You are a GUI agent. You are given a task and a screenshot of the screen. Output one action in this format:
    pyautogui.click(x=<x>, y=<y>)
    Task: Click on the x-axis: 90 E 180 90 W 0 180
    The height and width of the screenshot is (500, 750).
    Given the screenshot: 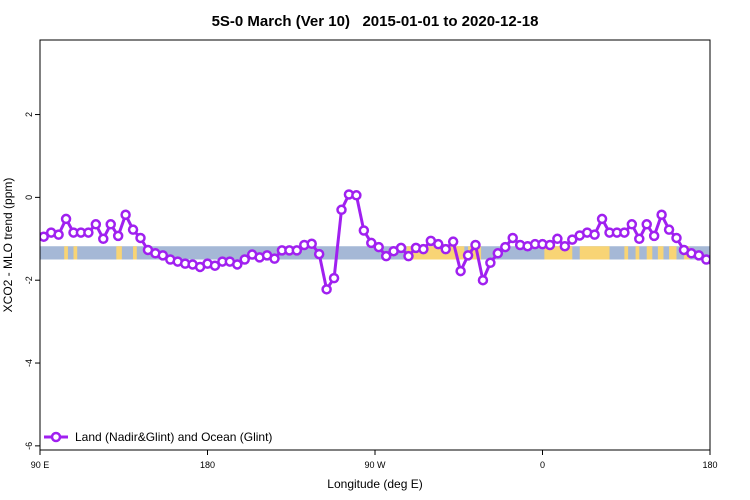 What is the action you would take?
    pyautogui.click(x=374, y=460)
    